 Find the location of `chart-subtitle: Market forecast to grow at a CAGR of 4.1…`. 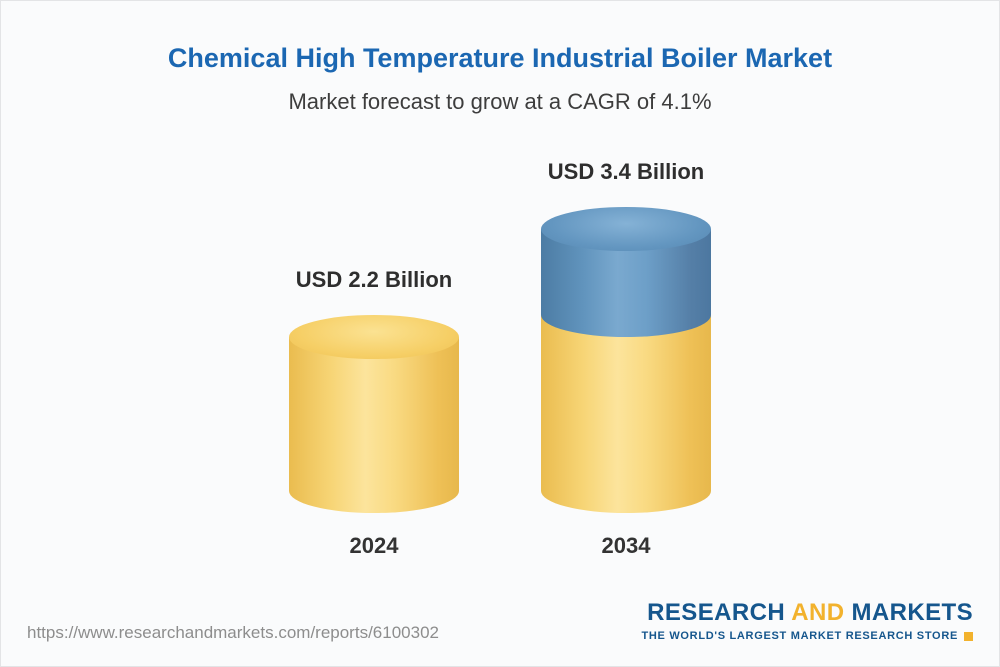

chart-subtitle: Market forecast to grow at a CAGR of 4.1… is located at coordinates (500, 101).